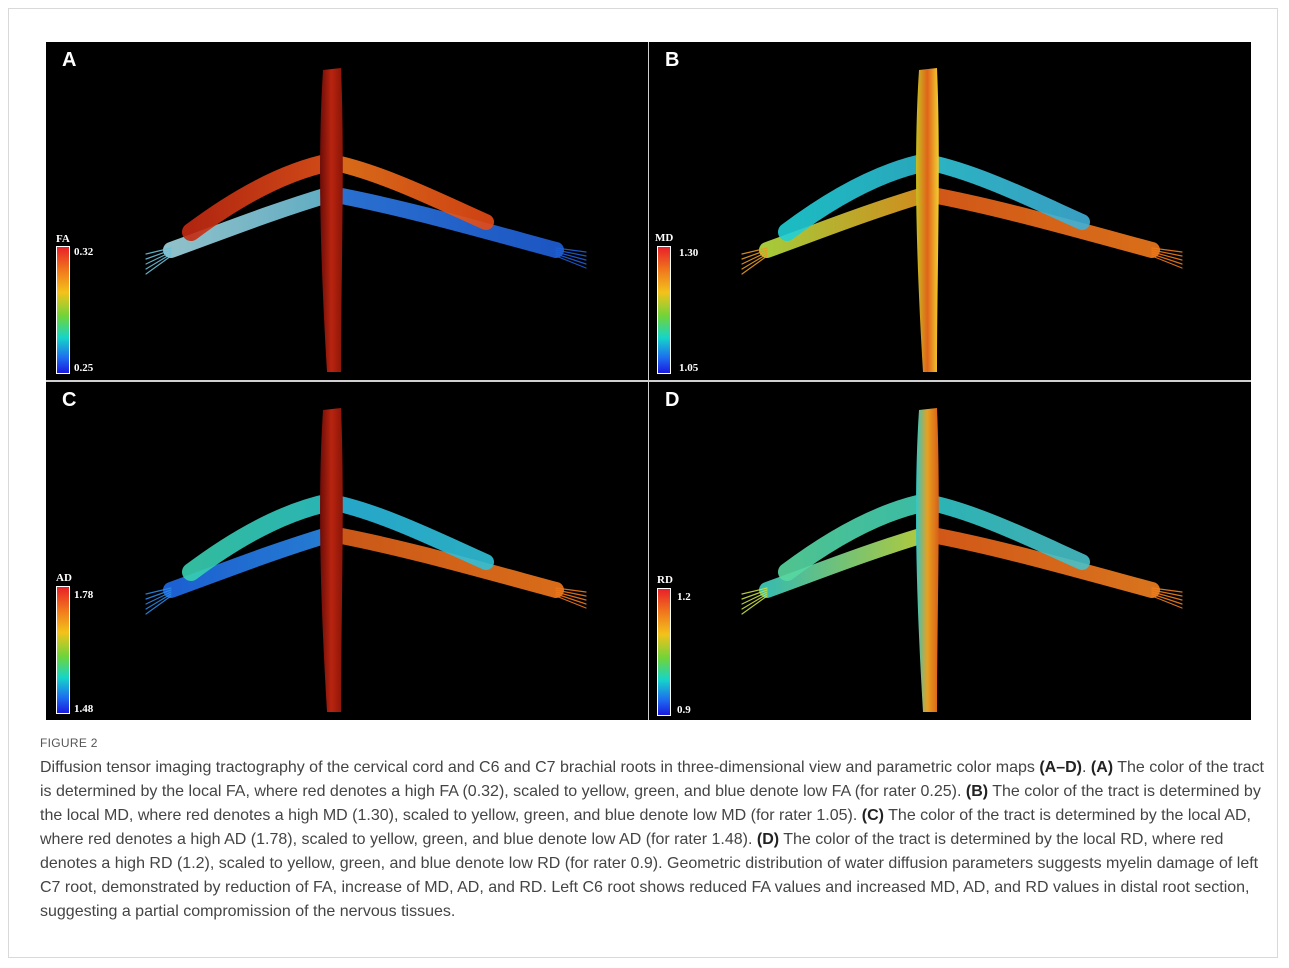 The height and width of the screenshot is (968, 1289). What do you see at coordinates (689, 253) in the screenshot?
I see `colorbar-max-label: 1.30` at bounding box center [689, 253].